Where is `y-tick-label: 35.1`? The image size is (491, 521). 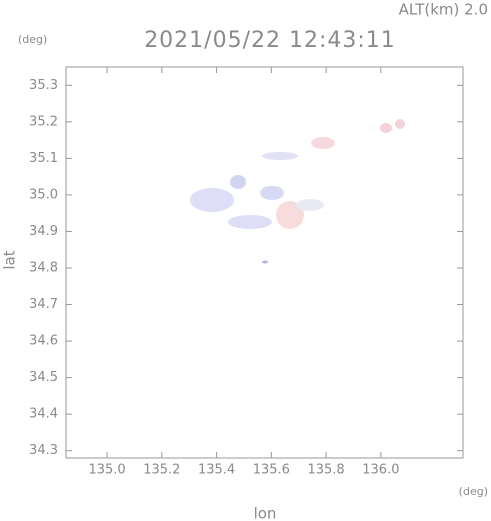
y-tick-label: 35.1 is located at coordinates (43, 158).